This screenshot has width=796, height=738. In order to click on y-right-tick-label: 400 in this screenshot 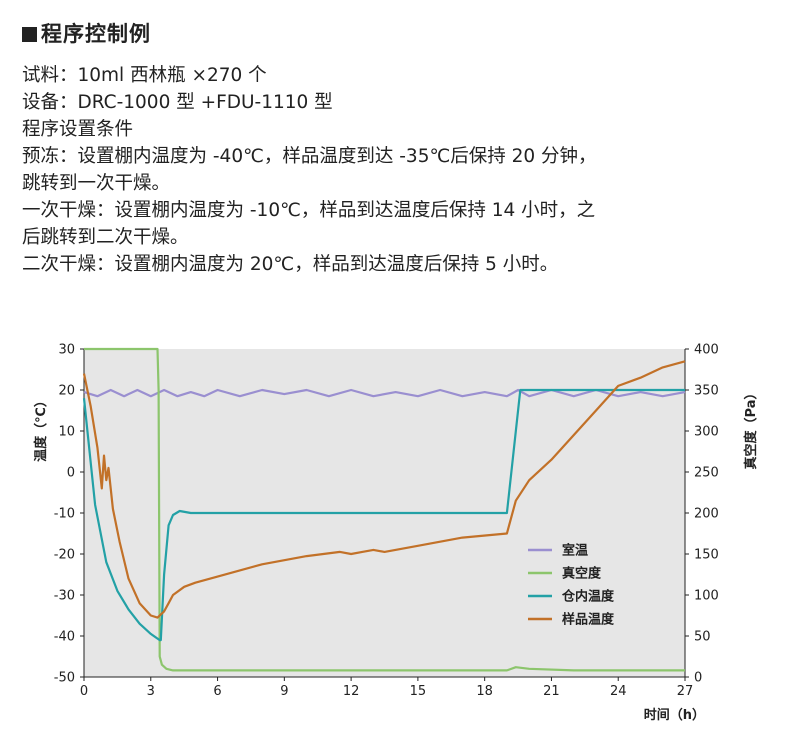, I will do `click(706, 350)`.